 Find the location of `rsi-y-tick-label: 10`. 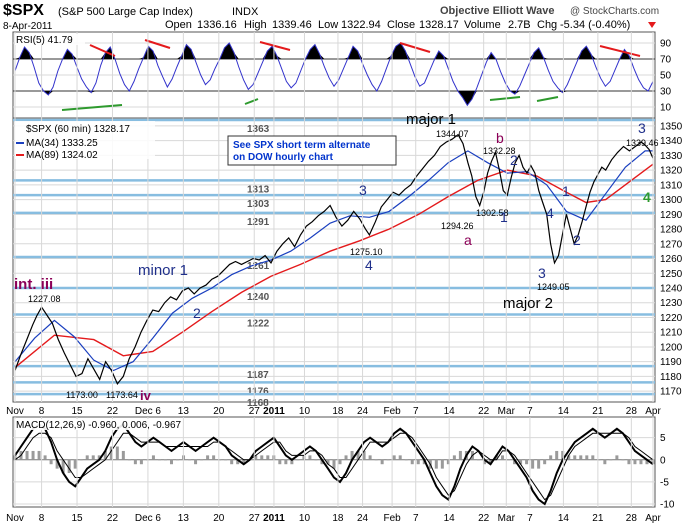

rsi-y-tick-label: 10 is located at coordinates (666, 108).